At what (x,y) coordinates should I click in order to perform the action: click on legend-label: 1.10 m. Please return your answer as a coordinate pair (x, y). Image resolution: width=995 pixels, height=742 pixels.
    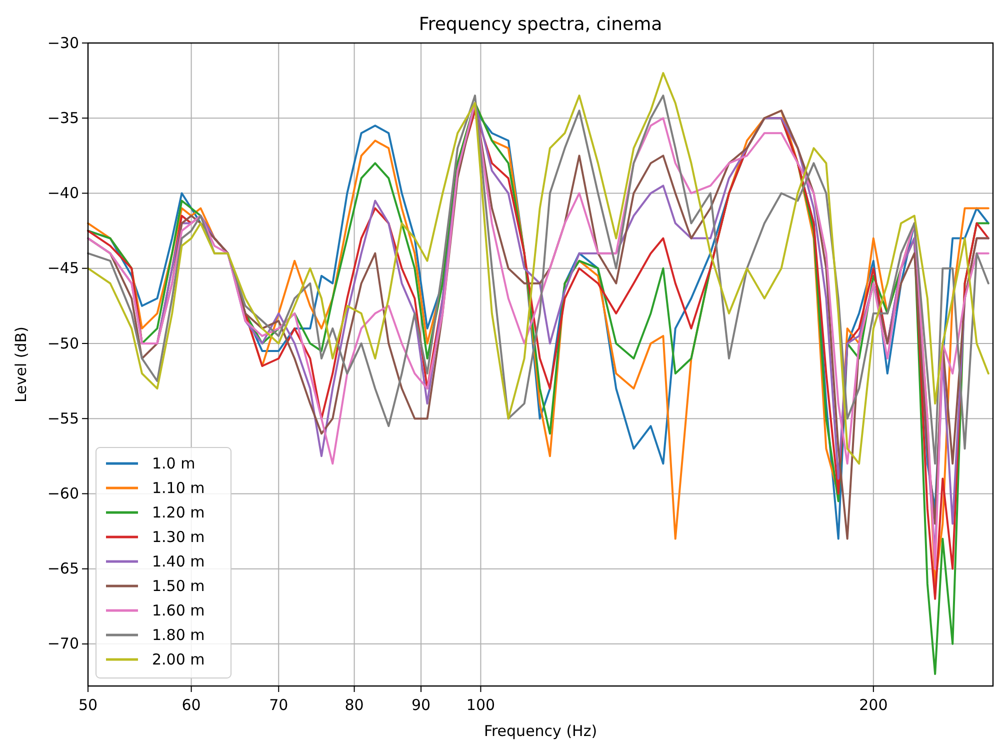
    Looking at the image, I should click on (178, 488).